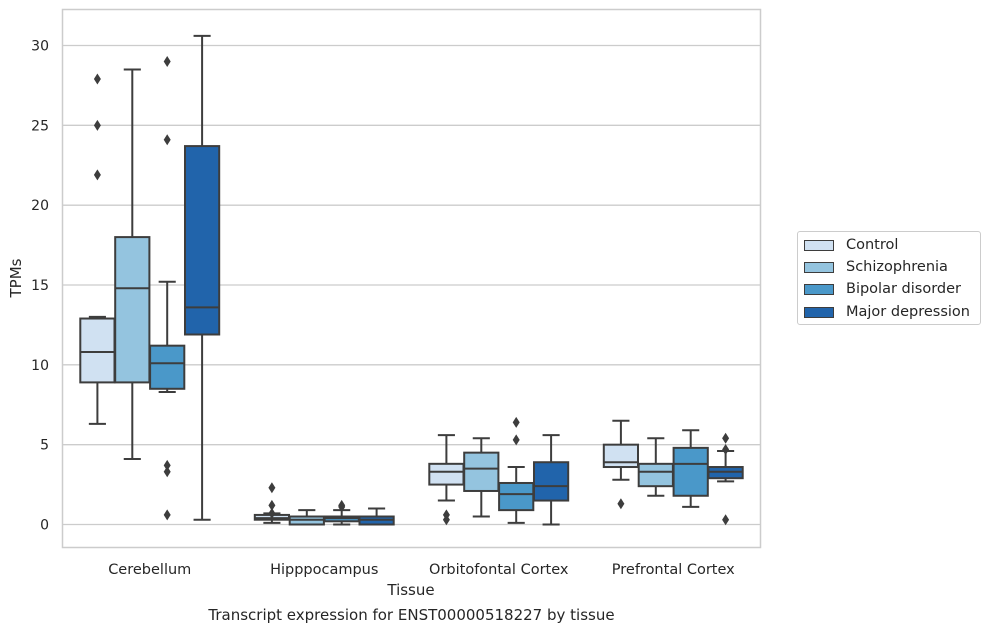  Describe the element at coordinates (819, 289) in the screenshot. I see `legend-swatch-bipolar-disorder` at that location.